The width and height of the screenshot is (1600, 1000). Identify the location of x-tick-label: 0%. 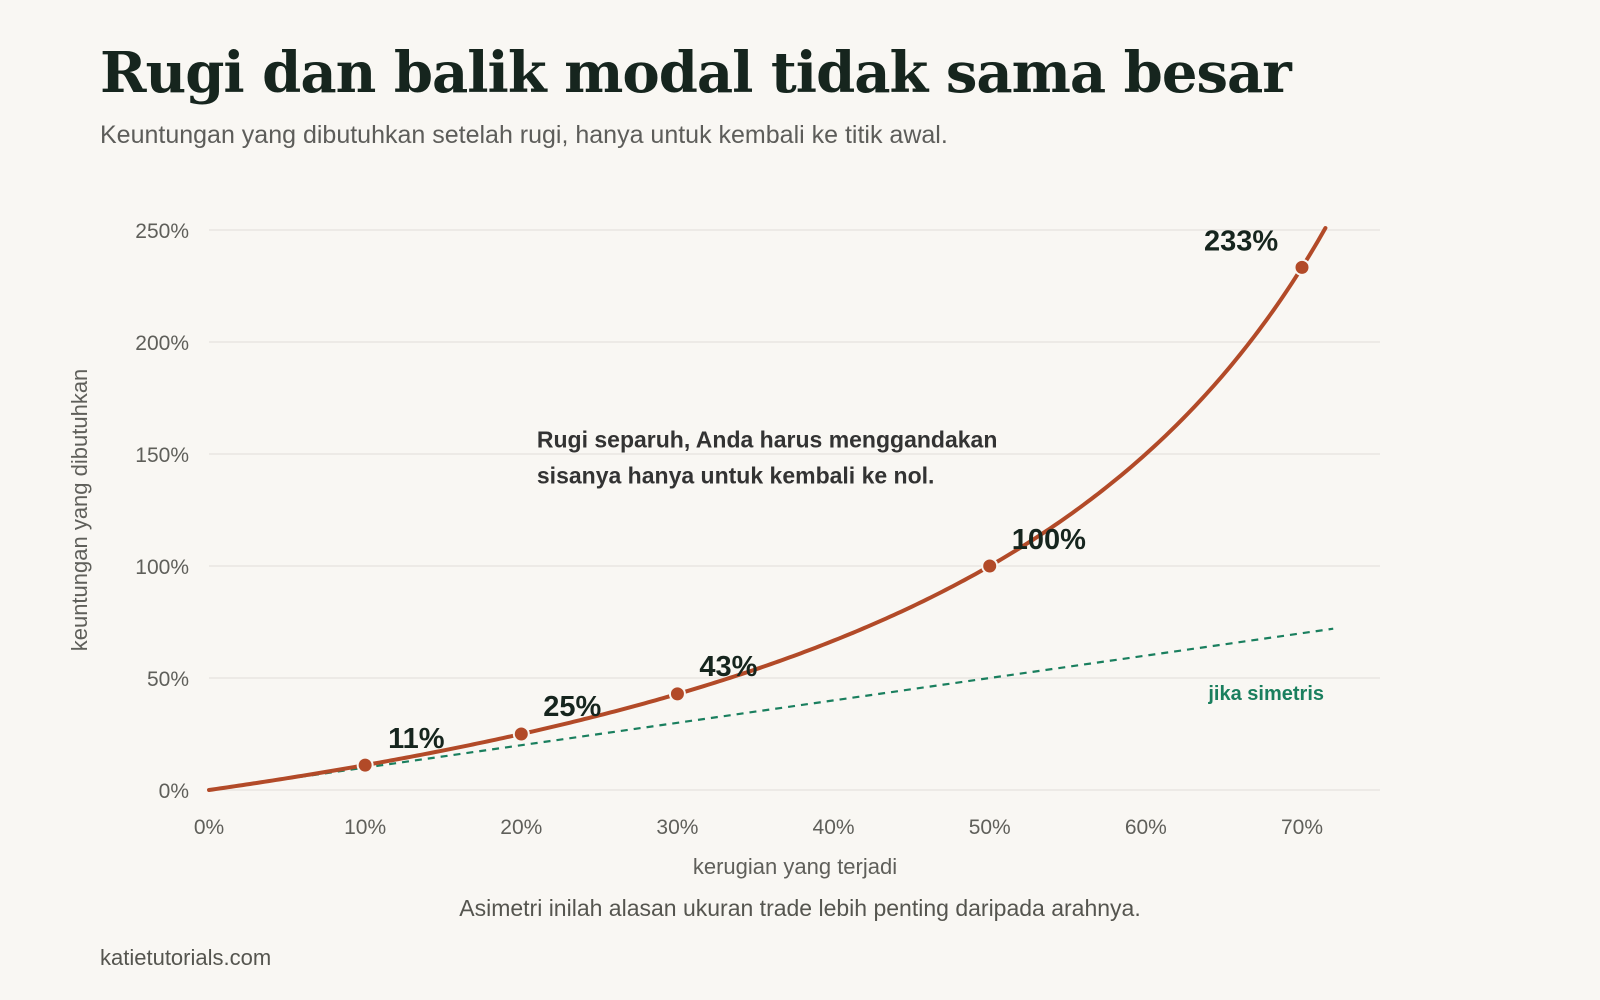
(209, 827).